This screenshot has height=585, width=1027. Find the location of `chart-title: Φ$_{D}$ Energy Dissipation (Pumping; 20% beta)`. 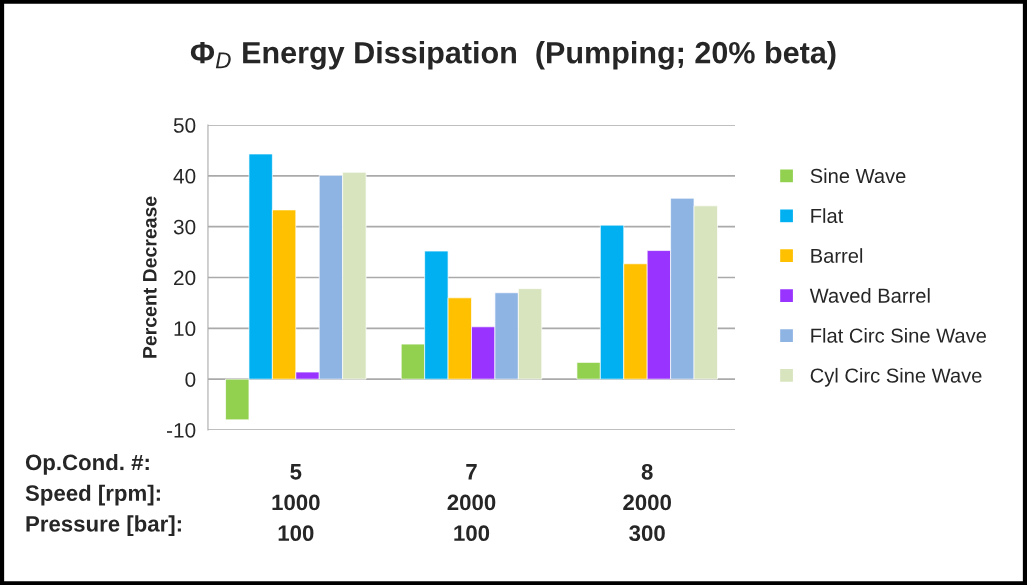

chart-title: Φ$_{D}$ Energy Dissipation (Pumping; 20% beta) is located at coordinates (513, 55).